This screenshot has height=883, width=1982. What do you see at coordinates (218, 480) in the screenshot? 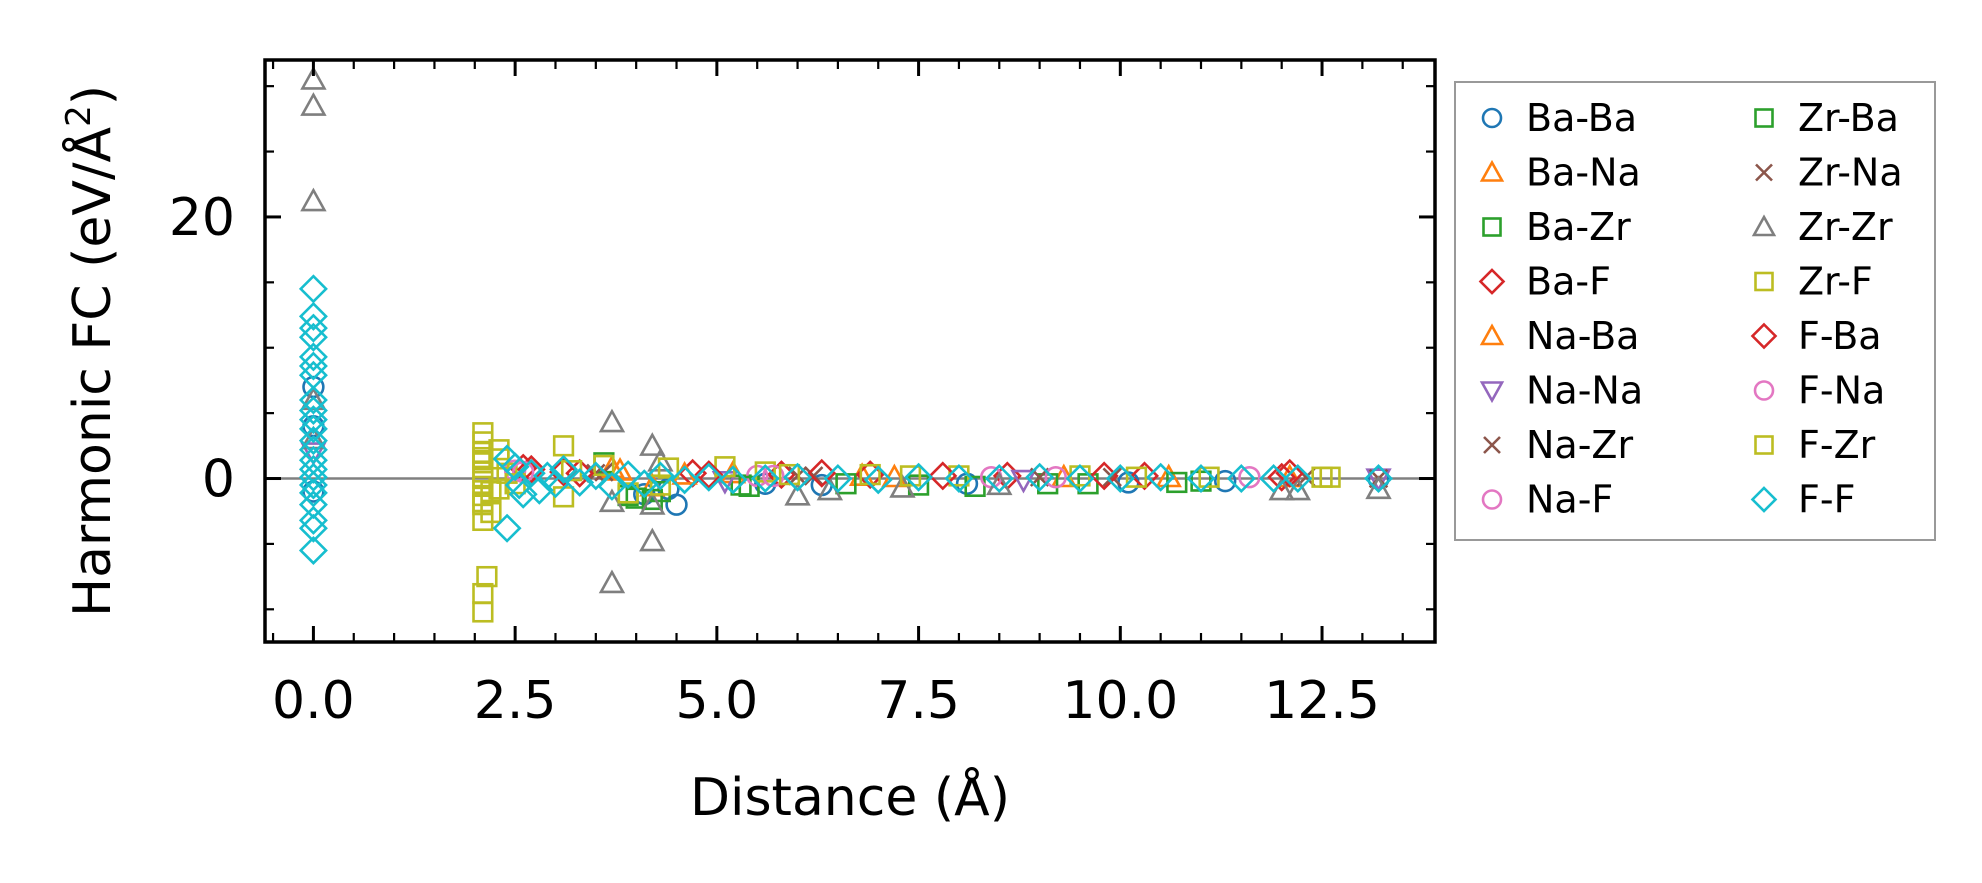
I see `y-tick-label: 0` at bounding box center [218, 480].